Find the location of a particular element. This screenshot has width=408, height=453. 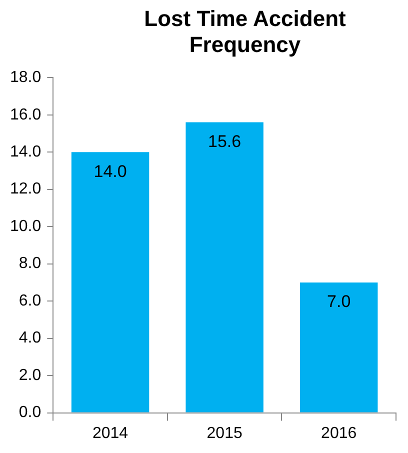

y-tick-label: 4.0 is located at coordinates (30, 338).